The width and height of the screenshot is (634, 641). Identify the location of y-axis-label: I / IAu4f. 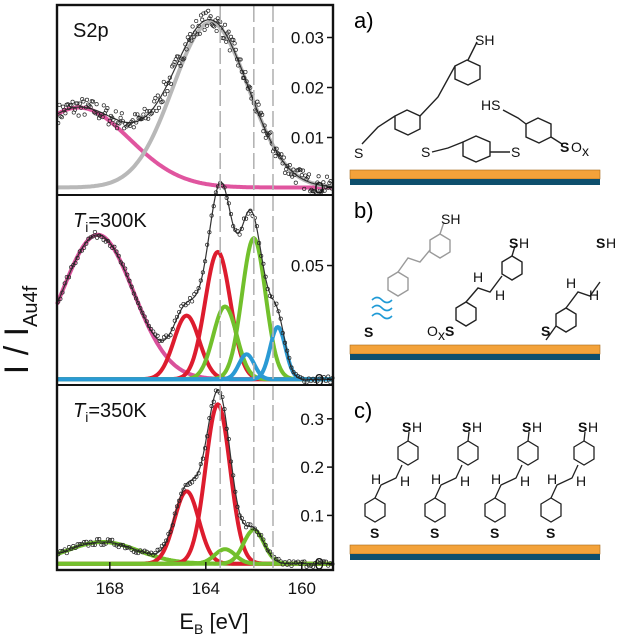
(21, 329).